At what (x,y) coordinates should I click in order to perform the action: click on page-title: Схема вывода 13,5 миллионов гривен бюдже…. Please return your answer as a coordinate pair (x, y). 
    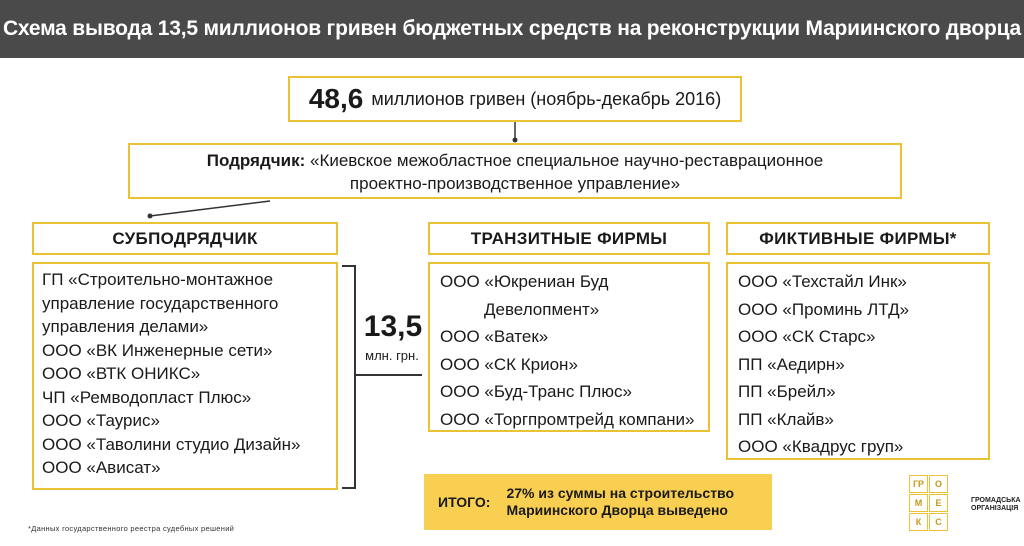
    Looking at the image, I should click on (512, 29).